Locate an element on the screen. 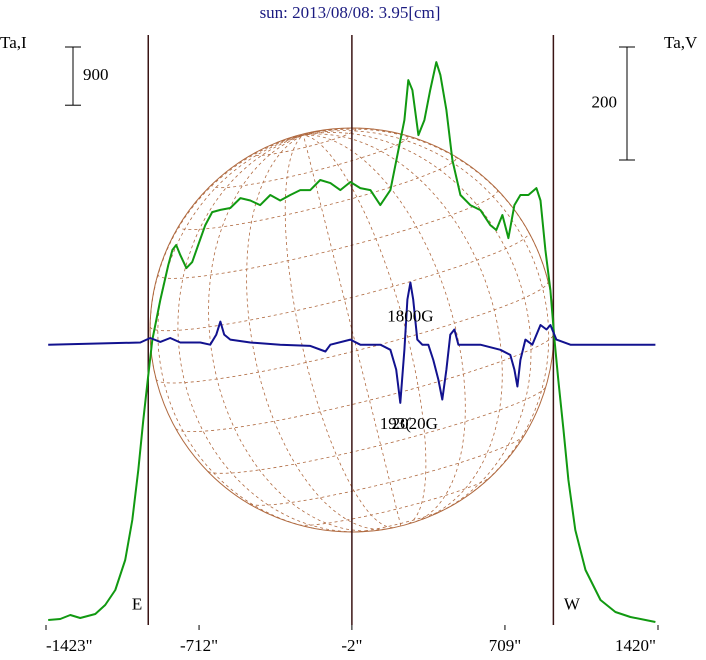 The height and width of the screenshot is (660, 706). x-tick-label: -1423" is located at coordinates (69, 645).